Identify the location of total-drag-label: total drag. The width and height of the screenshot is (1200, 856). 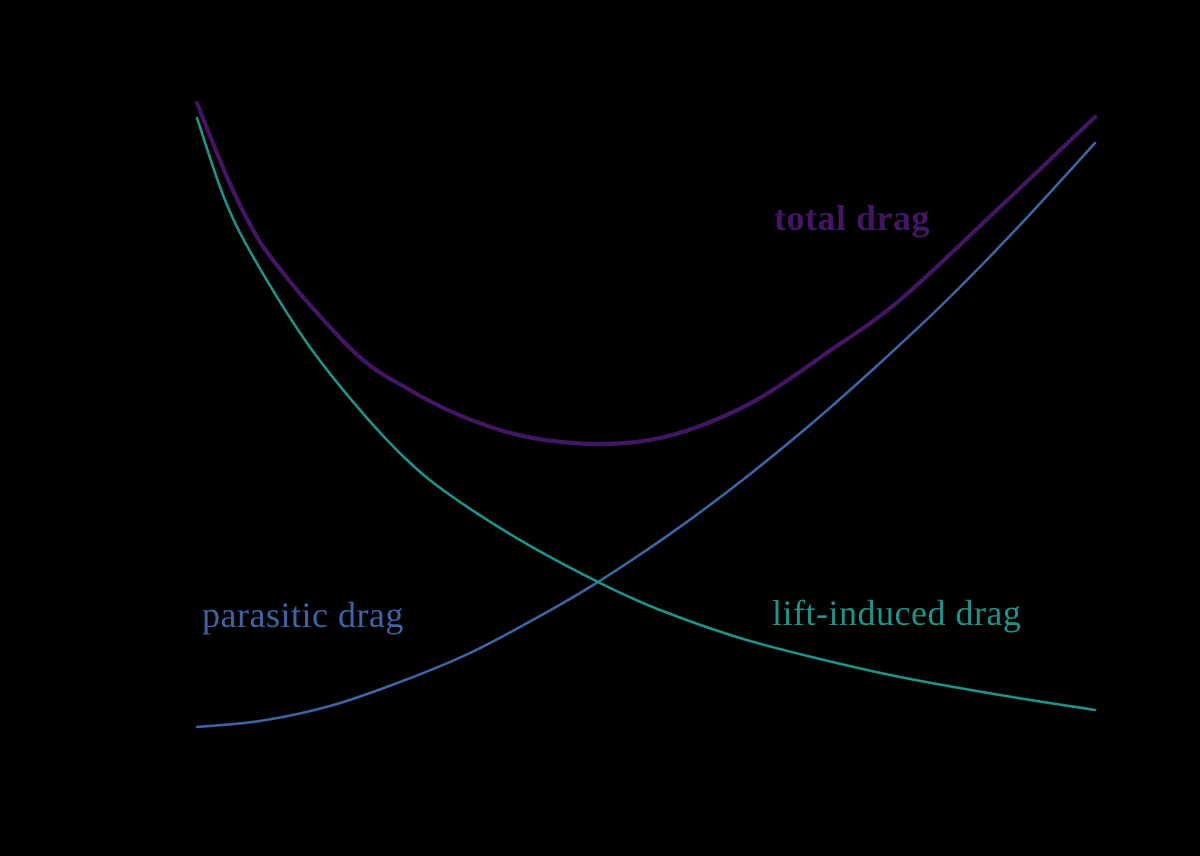
(852, 218).